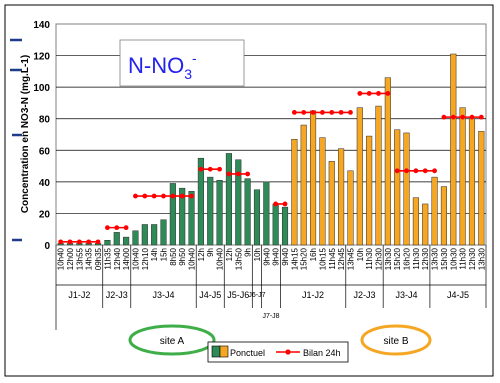 This screenshot has width=500, height=383. What do you see at coordinates (164, 254) in the screenshot?
I see `x-tick-label: 15h` at bounding box center [164, 254].